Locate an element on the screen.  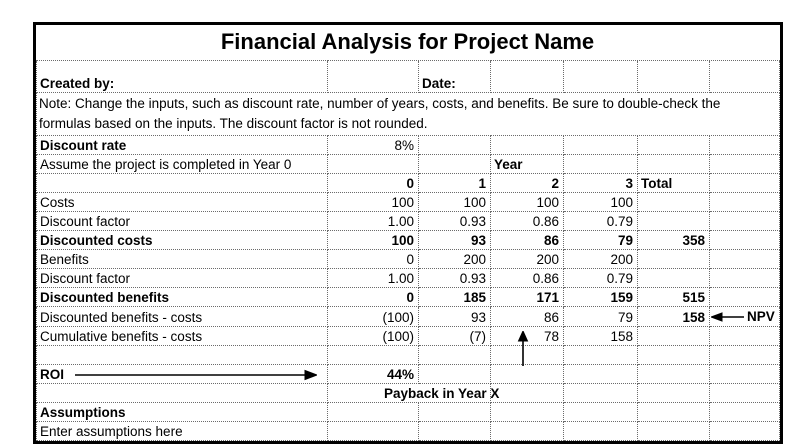
spacer-row is located at coordinates (408, 355).